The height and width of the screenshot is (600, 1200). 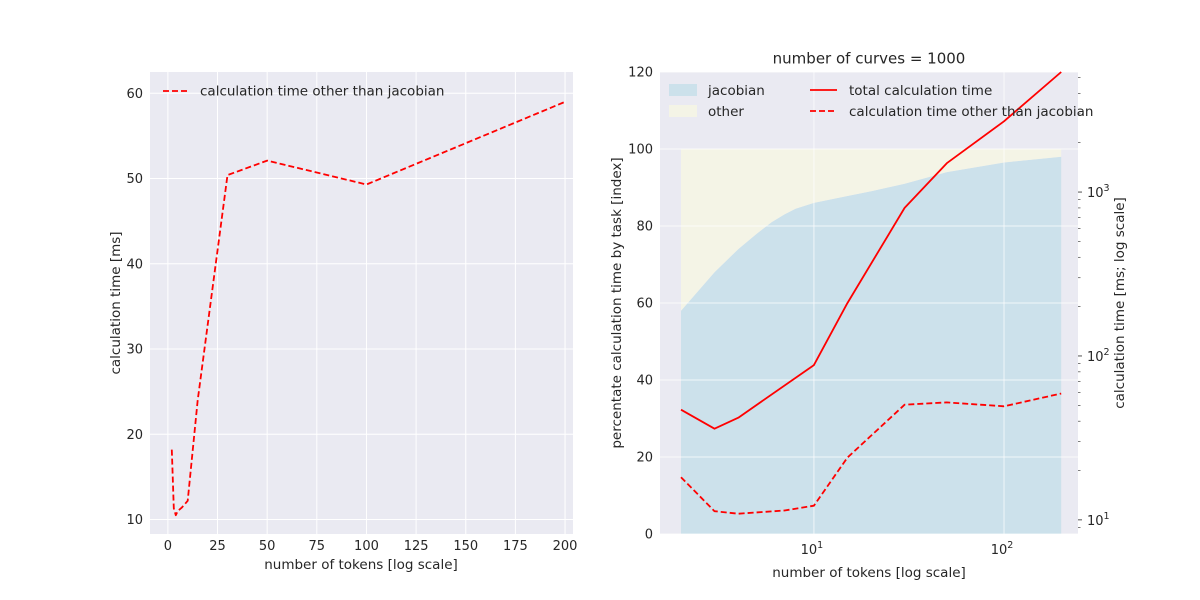 What do you see at coordinates (1098, 356) in the screenshot?
I see `right-secondary-y-tick-label: 10²` at bounding box center [1098, 356].